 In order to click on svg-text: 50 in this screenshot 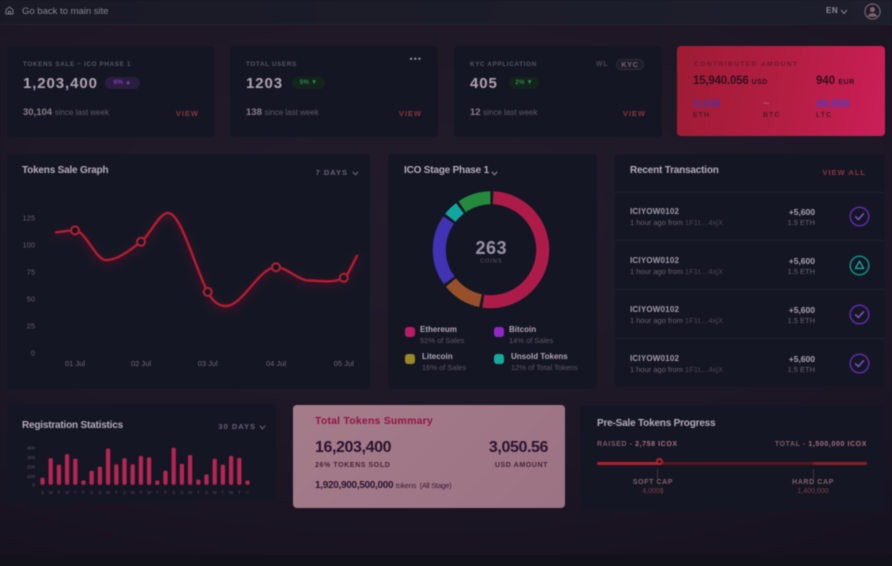, I will do `click(31, 299)`.